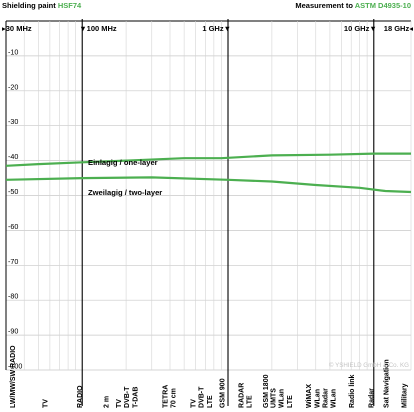 The image size is (414, 412). I want to click on category-label: 70 cm, so click(174, 398).